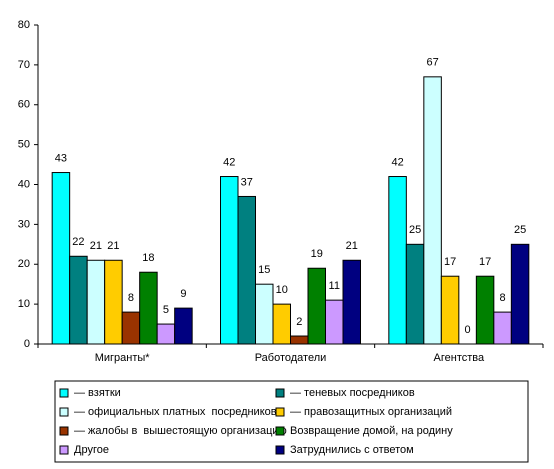 The width and height of the screenshot is (554, 469). I want to click on legend-label: — теневых посредников, so click(352, 393).